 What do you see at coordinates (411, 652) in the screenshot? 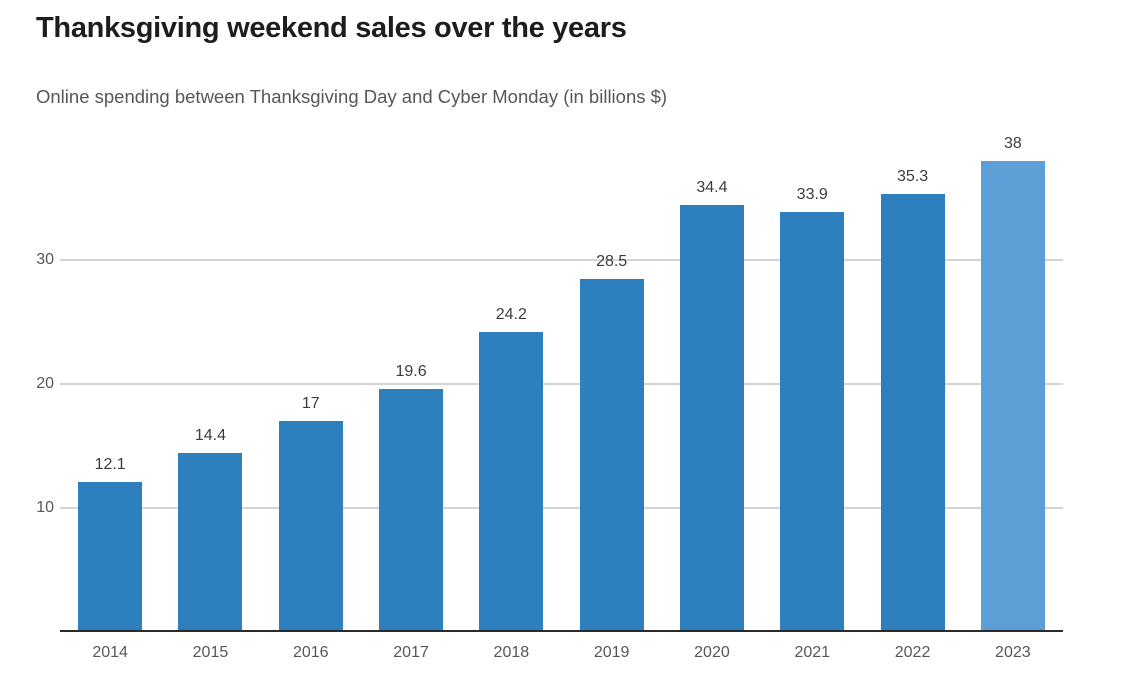
I see `x-tick-label: 2017` at bounding box center [411, 652].